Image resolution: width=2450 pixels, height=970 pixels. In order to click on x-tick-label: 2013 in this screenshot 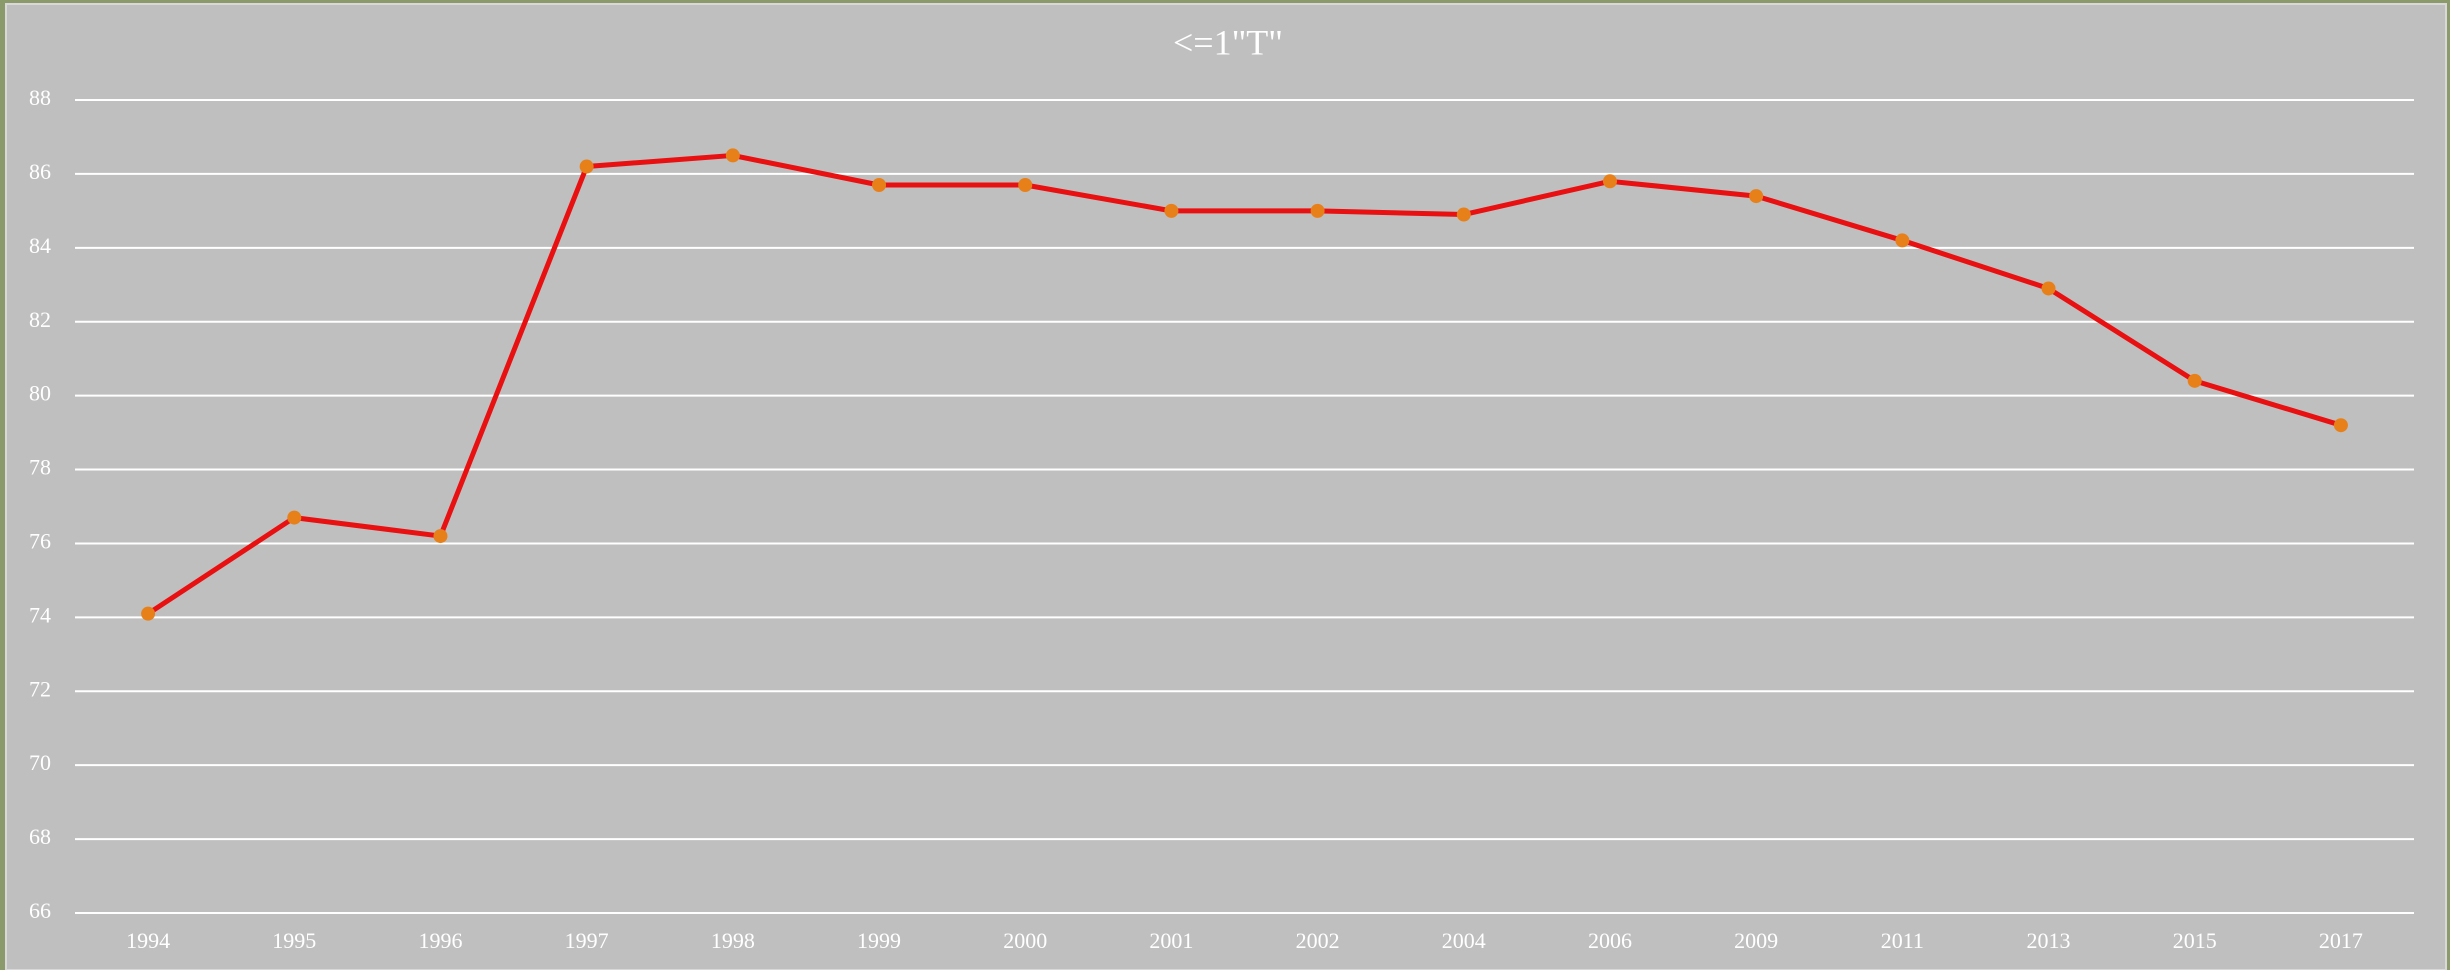, I will do `click(2049, 940)`.